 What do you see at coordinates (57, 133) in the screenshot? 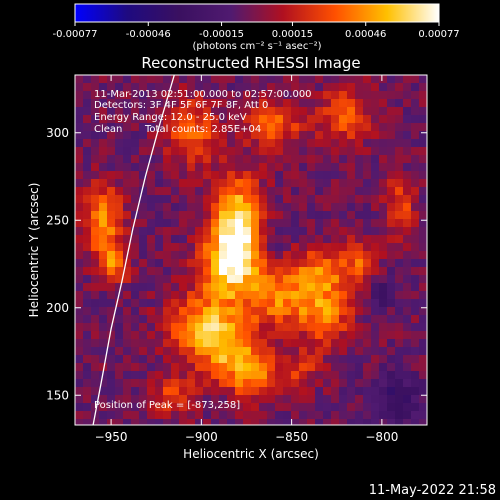
I see `y-tick-label: 300` at bounding box center [57, 133].